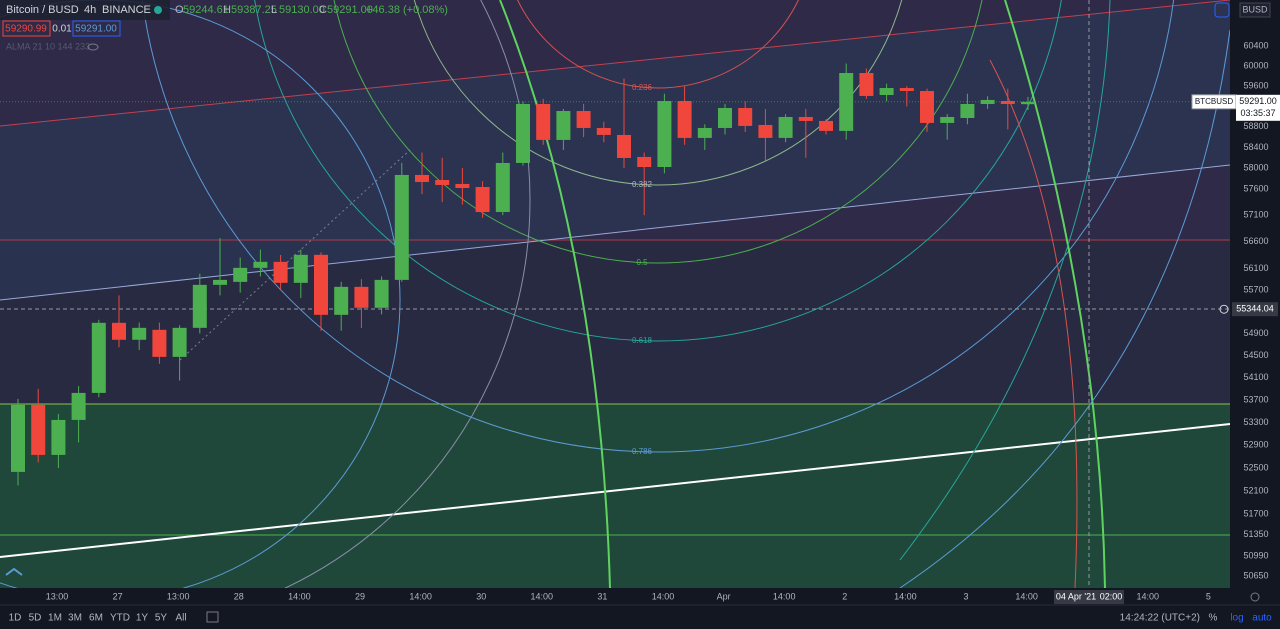  What do you see at coordinates (1262, 618) in the screenshot?
I see `auto-button: auto` at bounding box center [1262, 618].